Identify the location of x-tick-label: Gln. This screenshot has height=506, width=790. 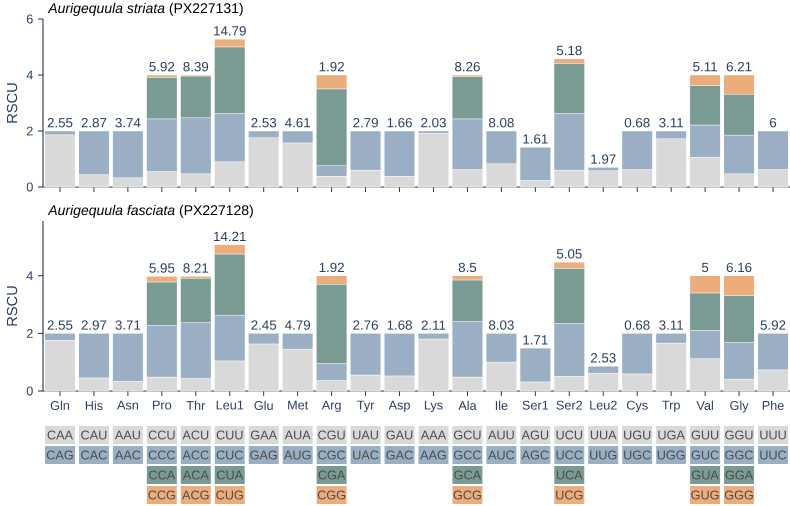
(60, 405).